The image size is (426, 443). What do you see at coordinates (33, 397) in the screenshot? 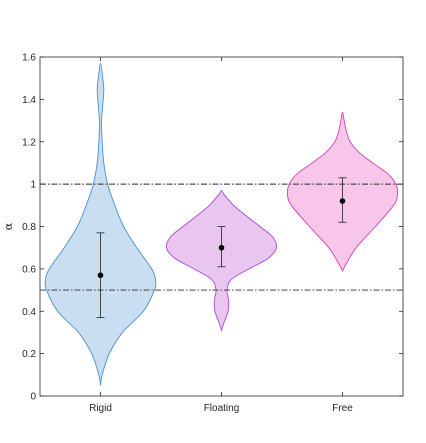
I see `y-tick-label: 0` at bounding box center [33, 397].